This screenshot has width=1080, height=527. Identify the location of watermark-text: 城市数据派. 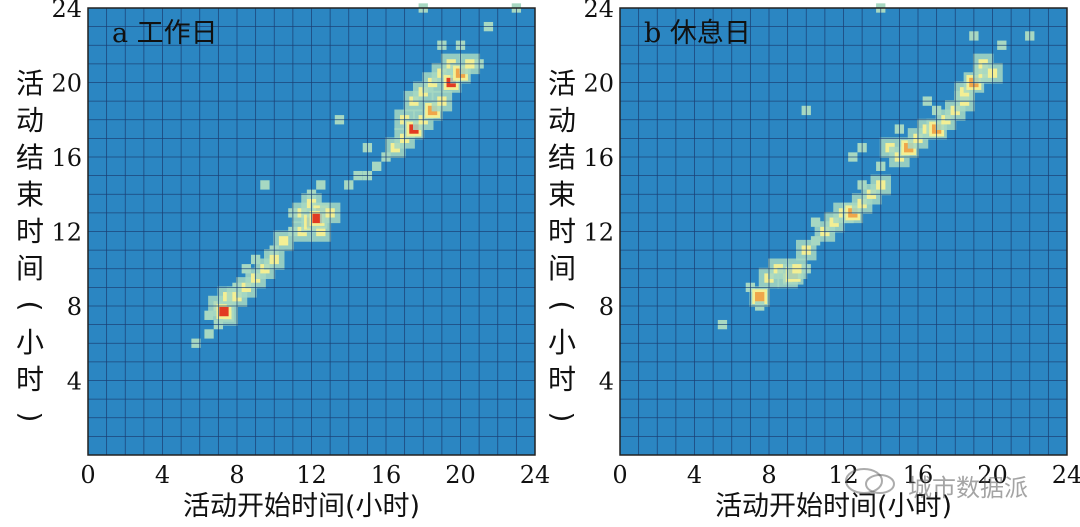
(968, 488).